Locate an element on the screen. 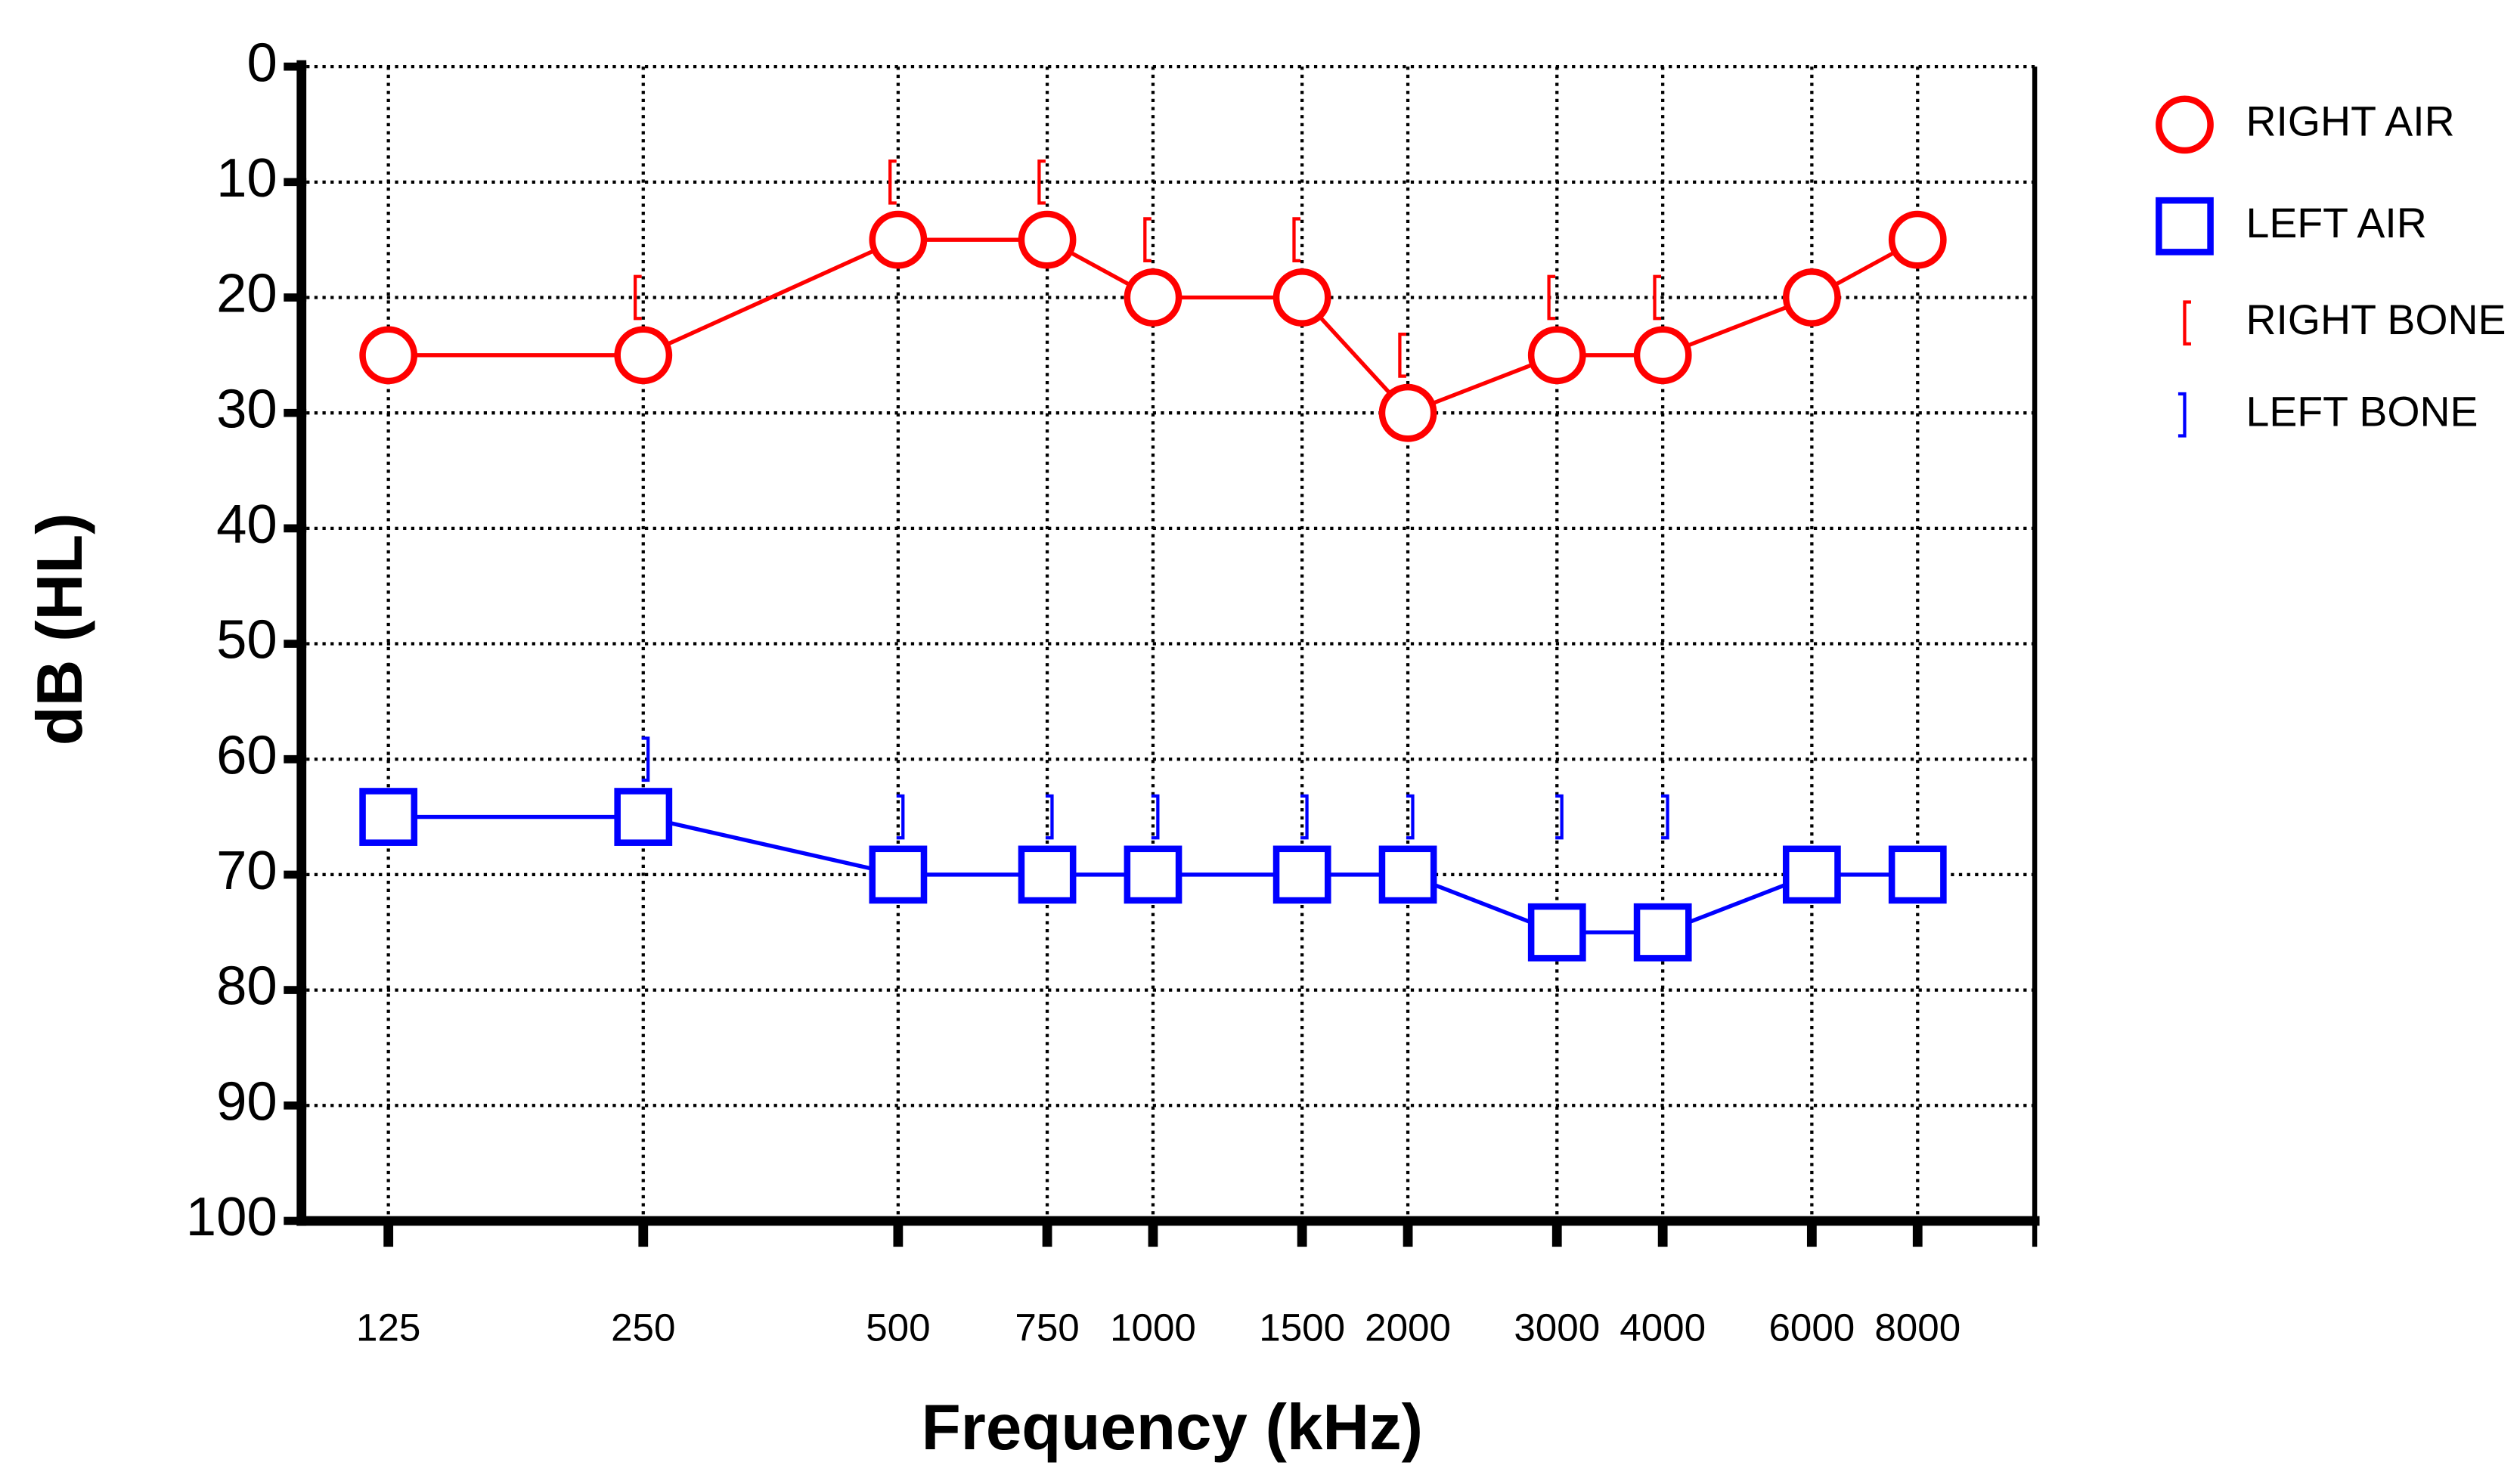 This screenshot has height=1481, width=2520. legend-label: RIGHT AIR is located at coordinates (2350, 122).